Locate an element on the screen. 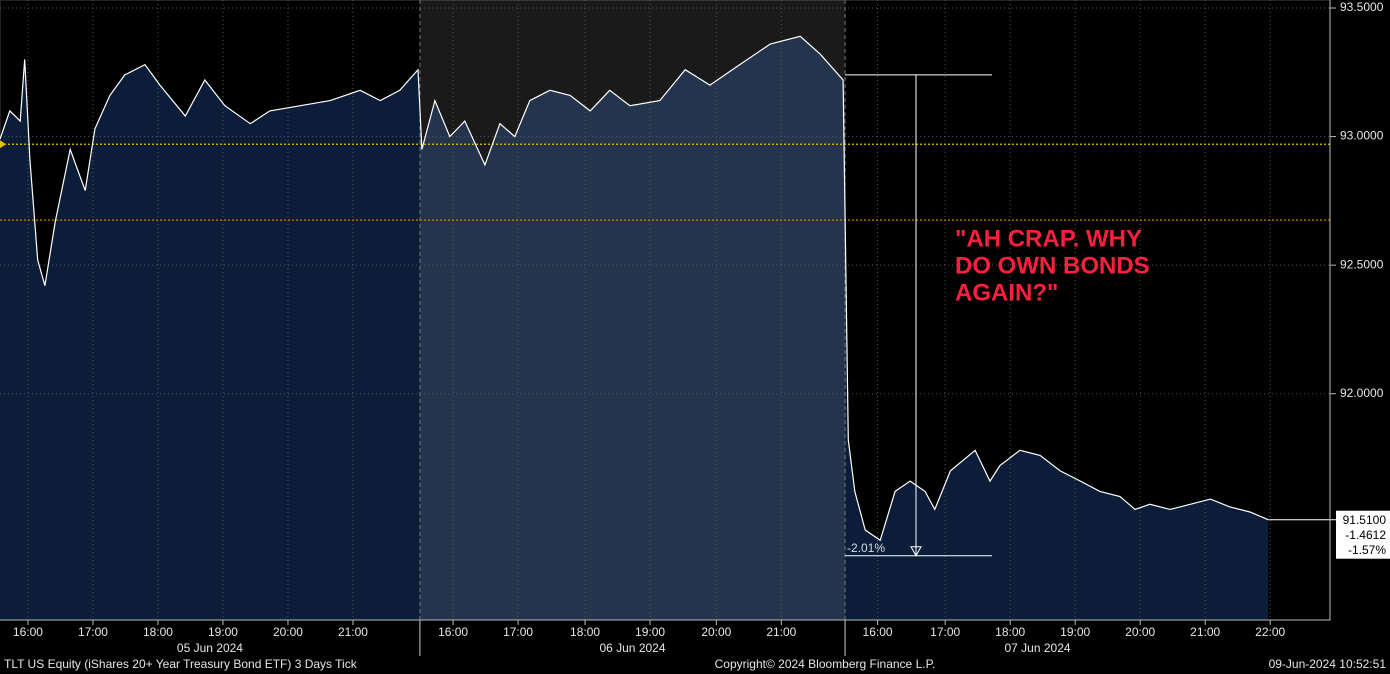 This screenshot has width=1390, height=674. price-box-label: -1.57% is located at coordinates (1367, 550).